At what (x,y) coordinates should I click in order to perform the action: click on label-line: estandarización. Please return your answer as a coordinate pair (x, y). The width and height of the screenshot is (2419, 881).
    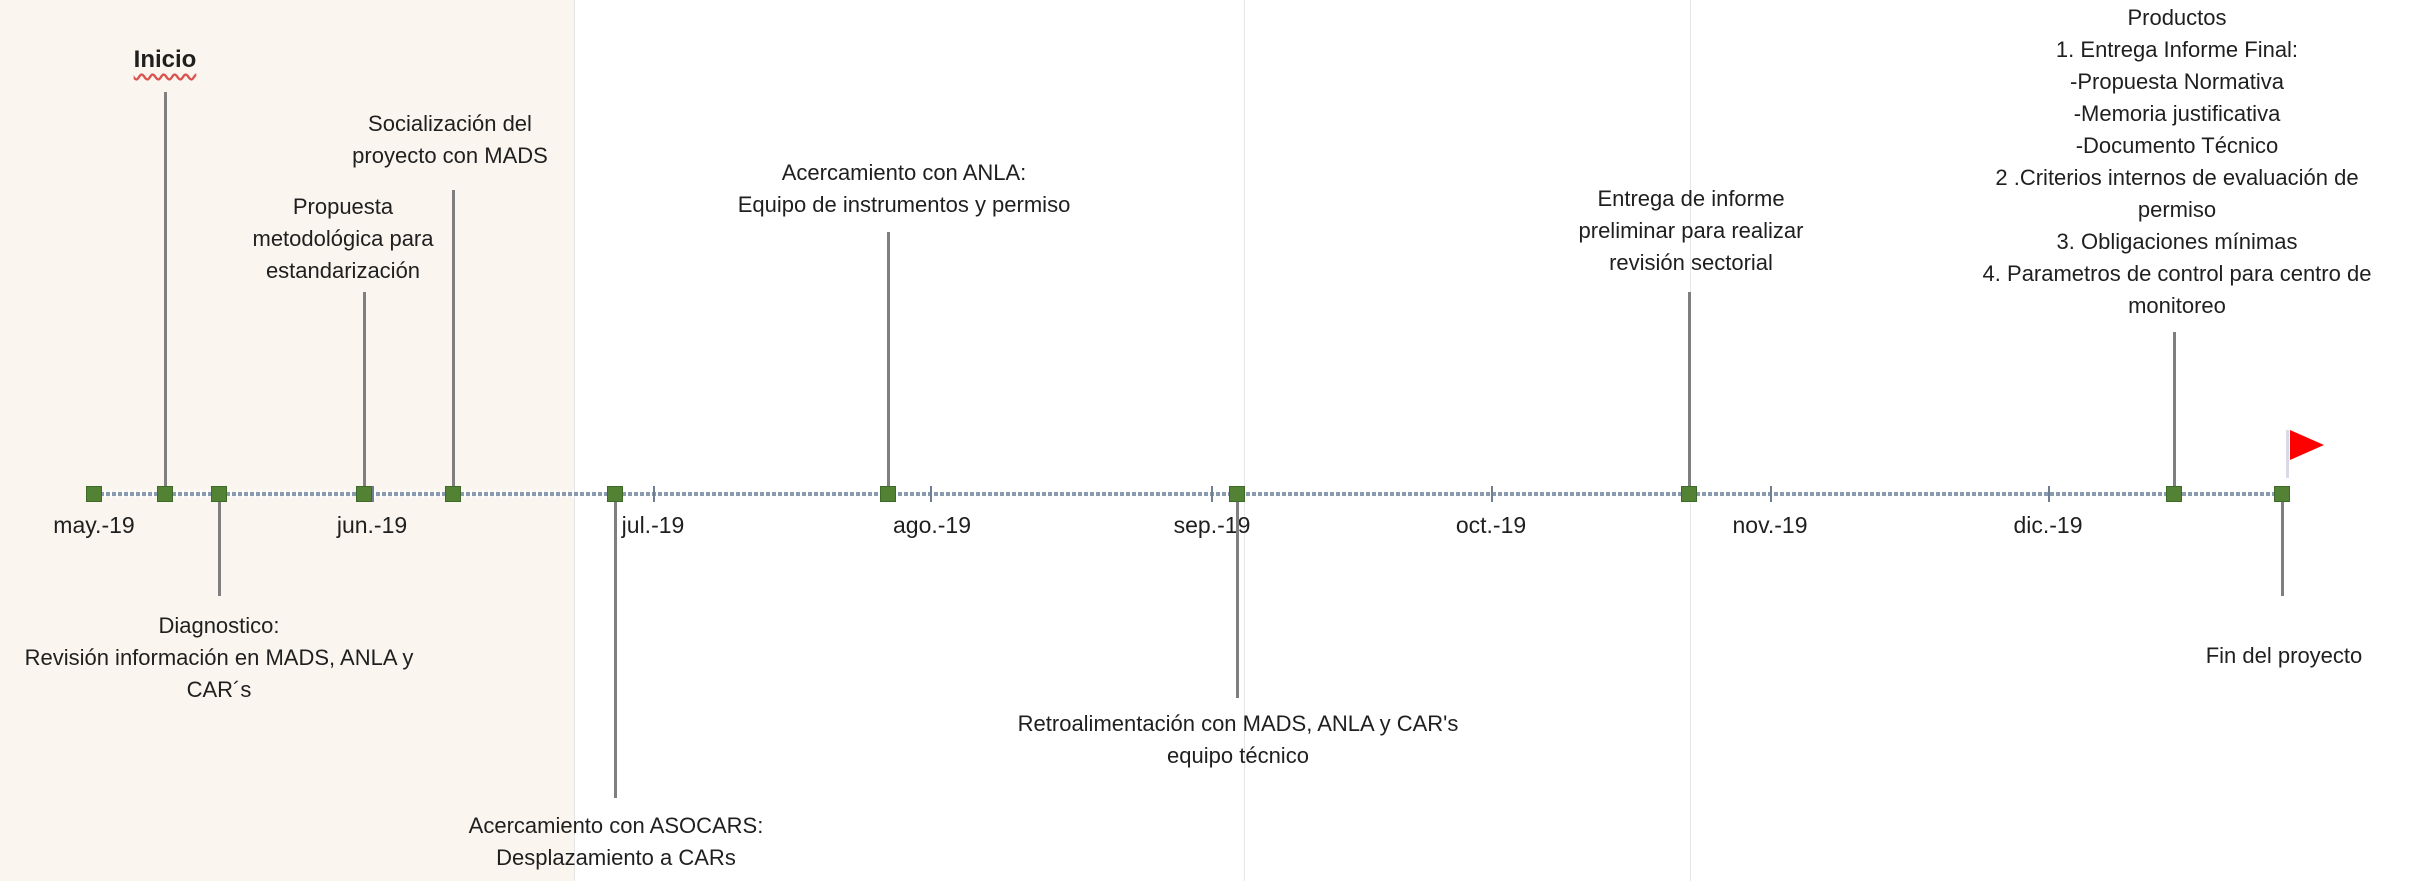
    Looking at the image, I should click on (343, 270).